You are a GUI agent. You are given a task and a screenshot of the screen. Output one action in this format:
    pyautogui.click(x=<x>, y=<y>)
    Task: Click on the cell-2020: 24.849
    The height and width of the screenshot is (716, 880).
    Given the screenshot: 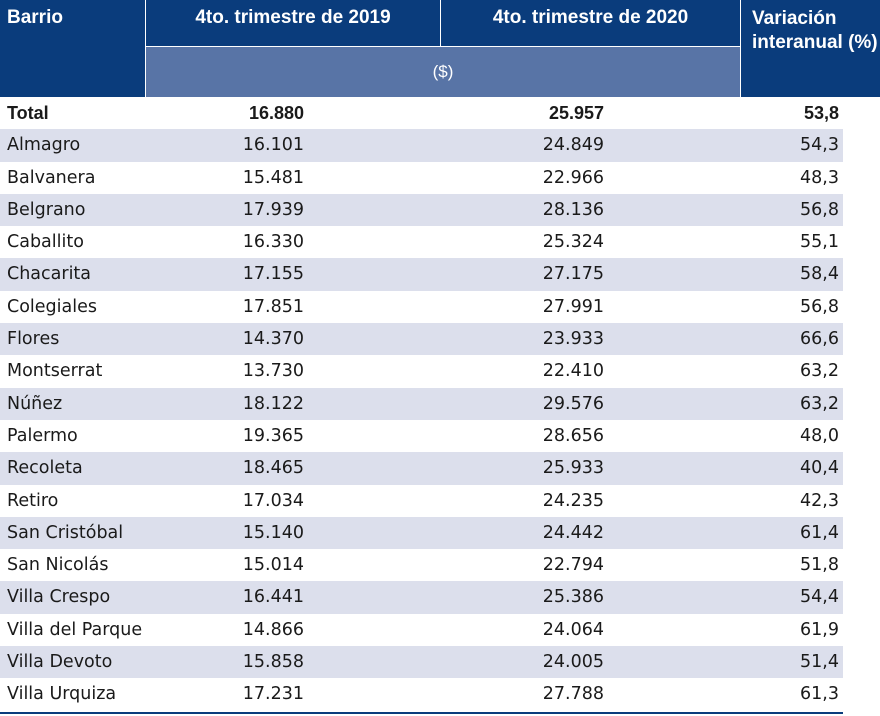 What is the action you would take?
    pyautogui.click(x=573, y=145)
    